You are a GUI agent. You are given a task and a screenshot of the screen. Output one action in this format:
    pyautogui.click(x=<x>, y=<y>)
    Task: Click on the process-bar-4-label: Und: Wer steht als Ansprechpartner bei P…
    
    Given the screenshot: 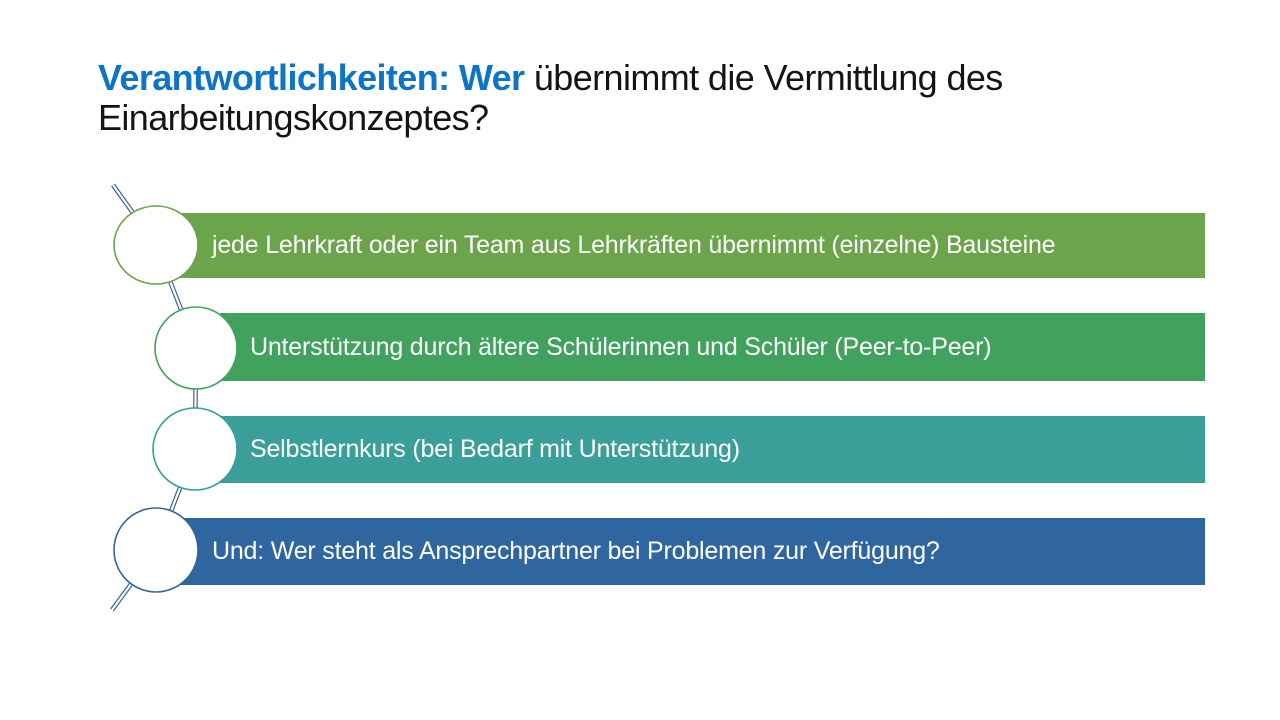 What is the action you would take?
    pyautogui.click(x=576, y=551)
    